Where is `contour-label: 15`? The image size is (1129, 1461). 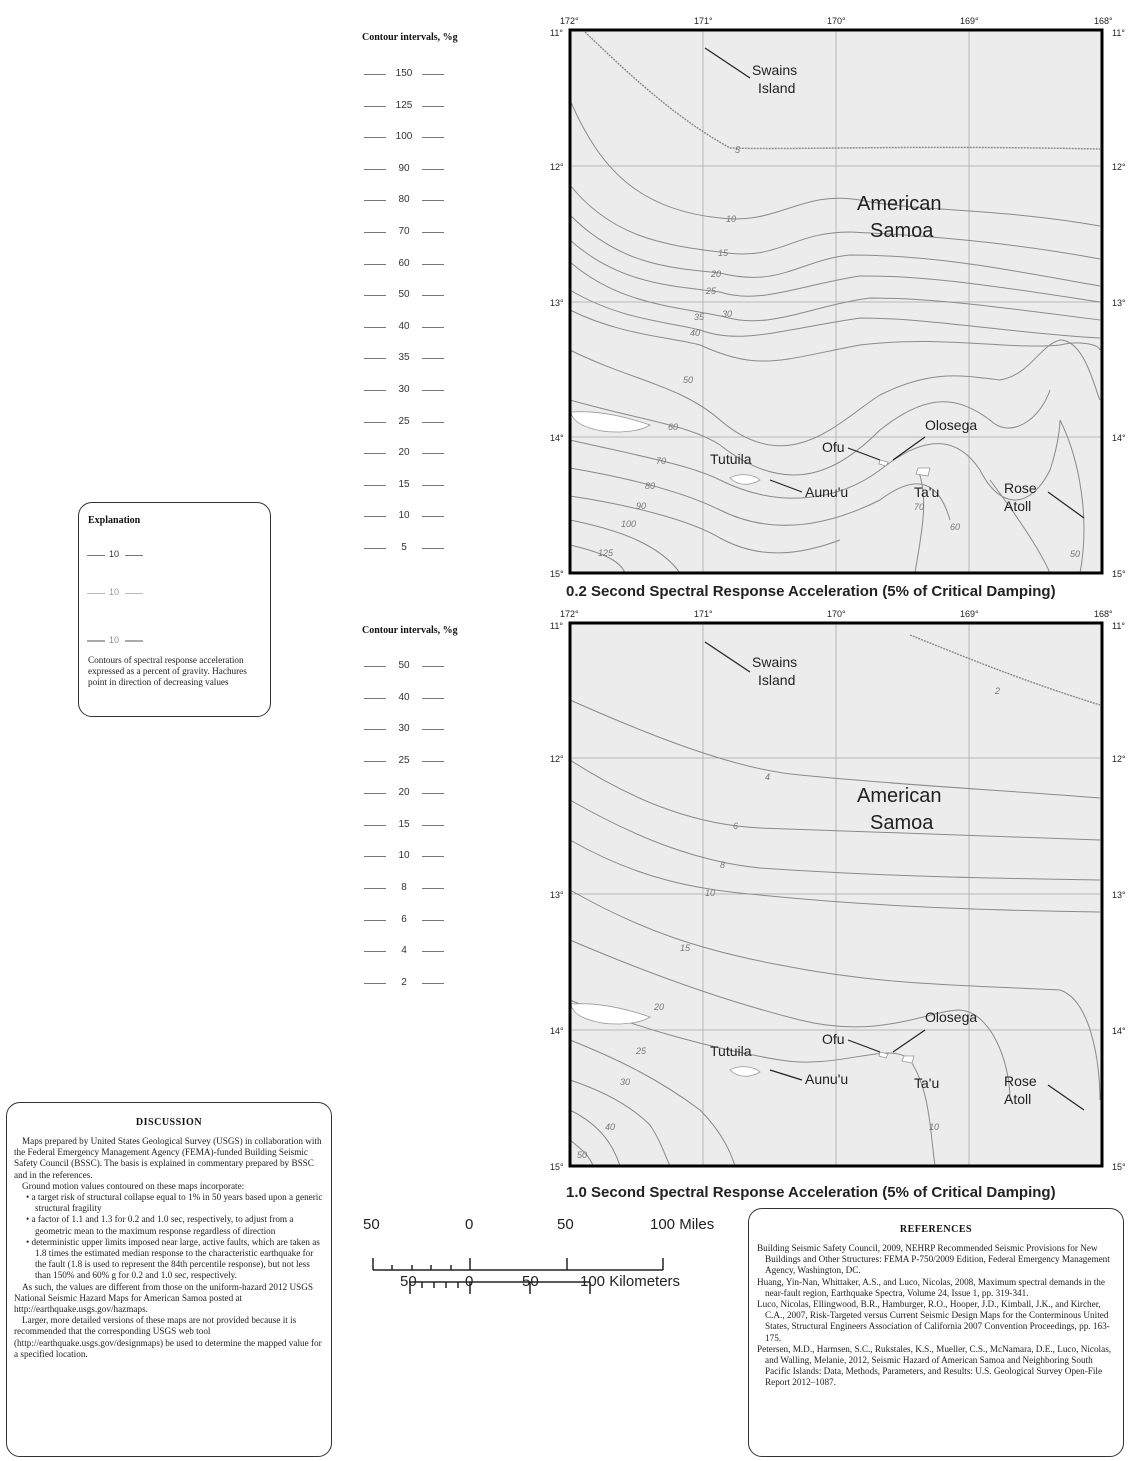 contour-label: 15 is located at coordinates (685, 948).